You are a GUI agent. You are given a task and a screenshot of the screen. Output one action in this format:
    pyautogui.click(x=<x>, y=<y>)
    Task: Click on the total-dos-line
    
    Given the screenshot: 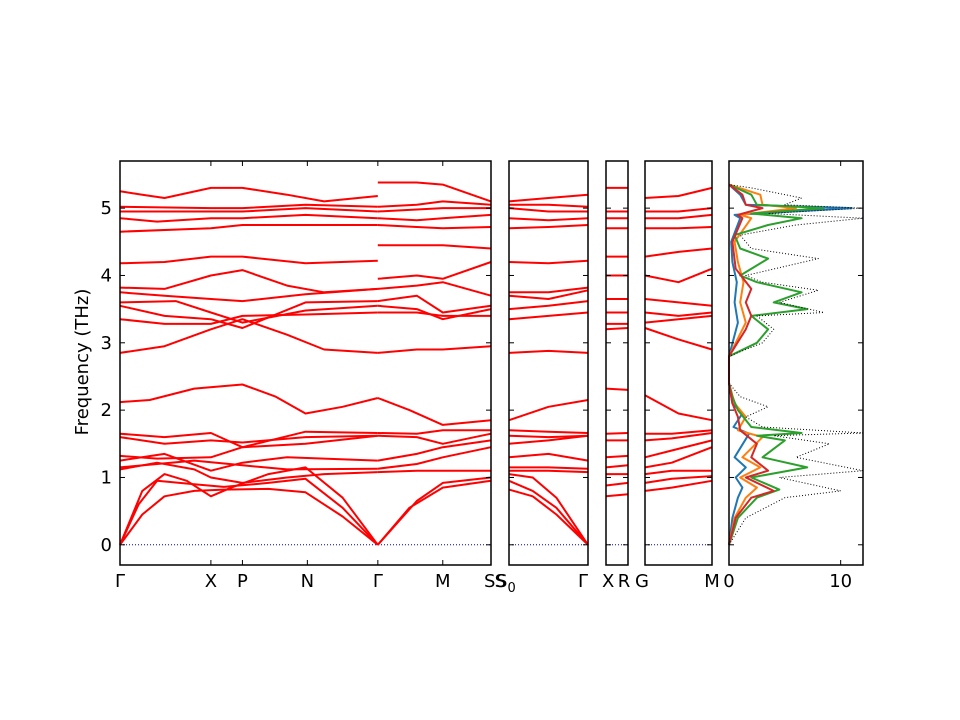 What is the action you would take?
    pyautogui.click(x=796, y=365)
    